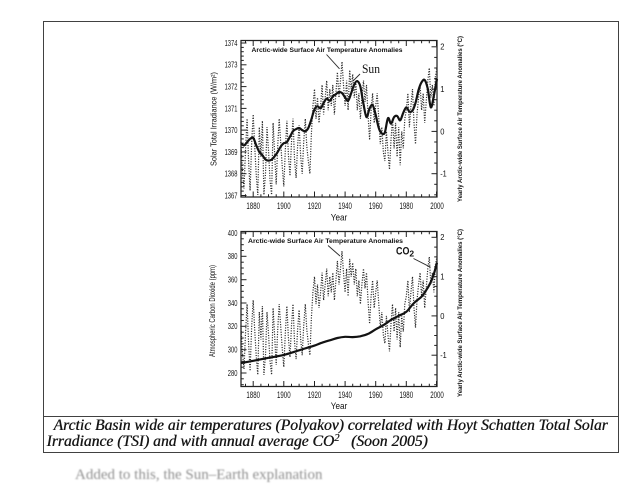  What do you see at coordinates (233, 373) in the screenshot?
I see `svg-text: 280` at bounding box center [233, 373].